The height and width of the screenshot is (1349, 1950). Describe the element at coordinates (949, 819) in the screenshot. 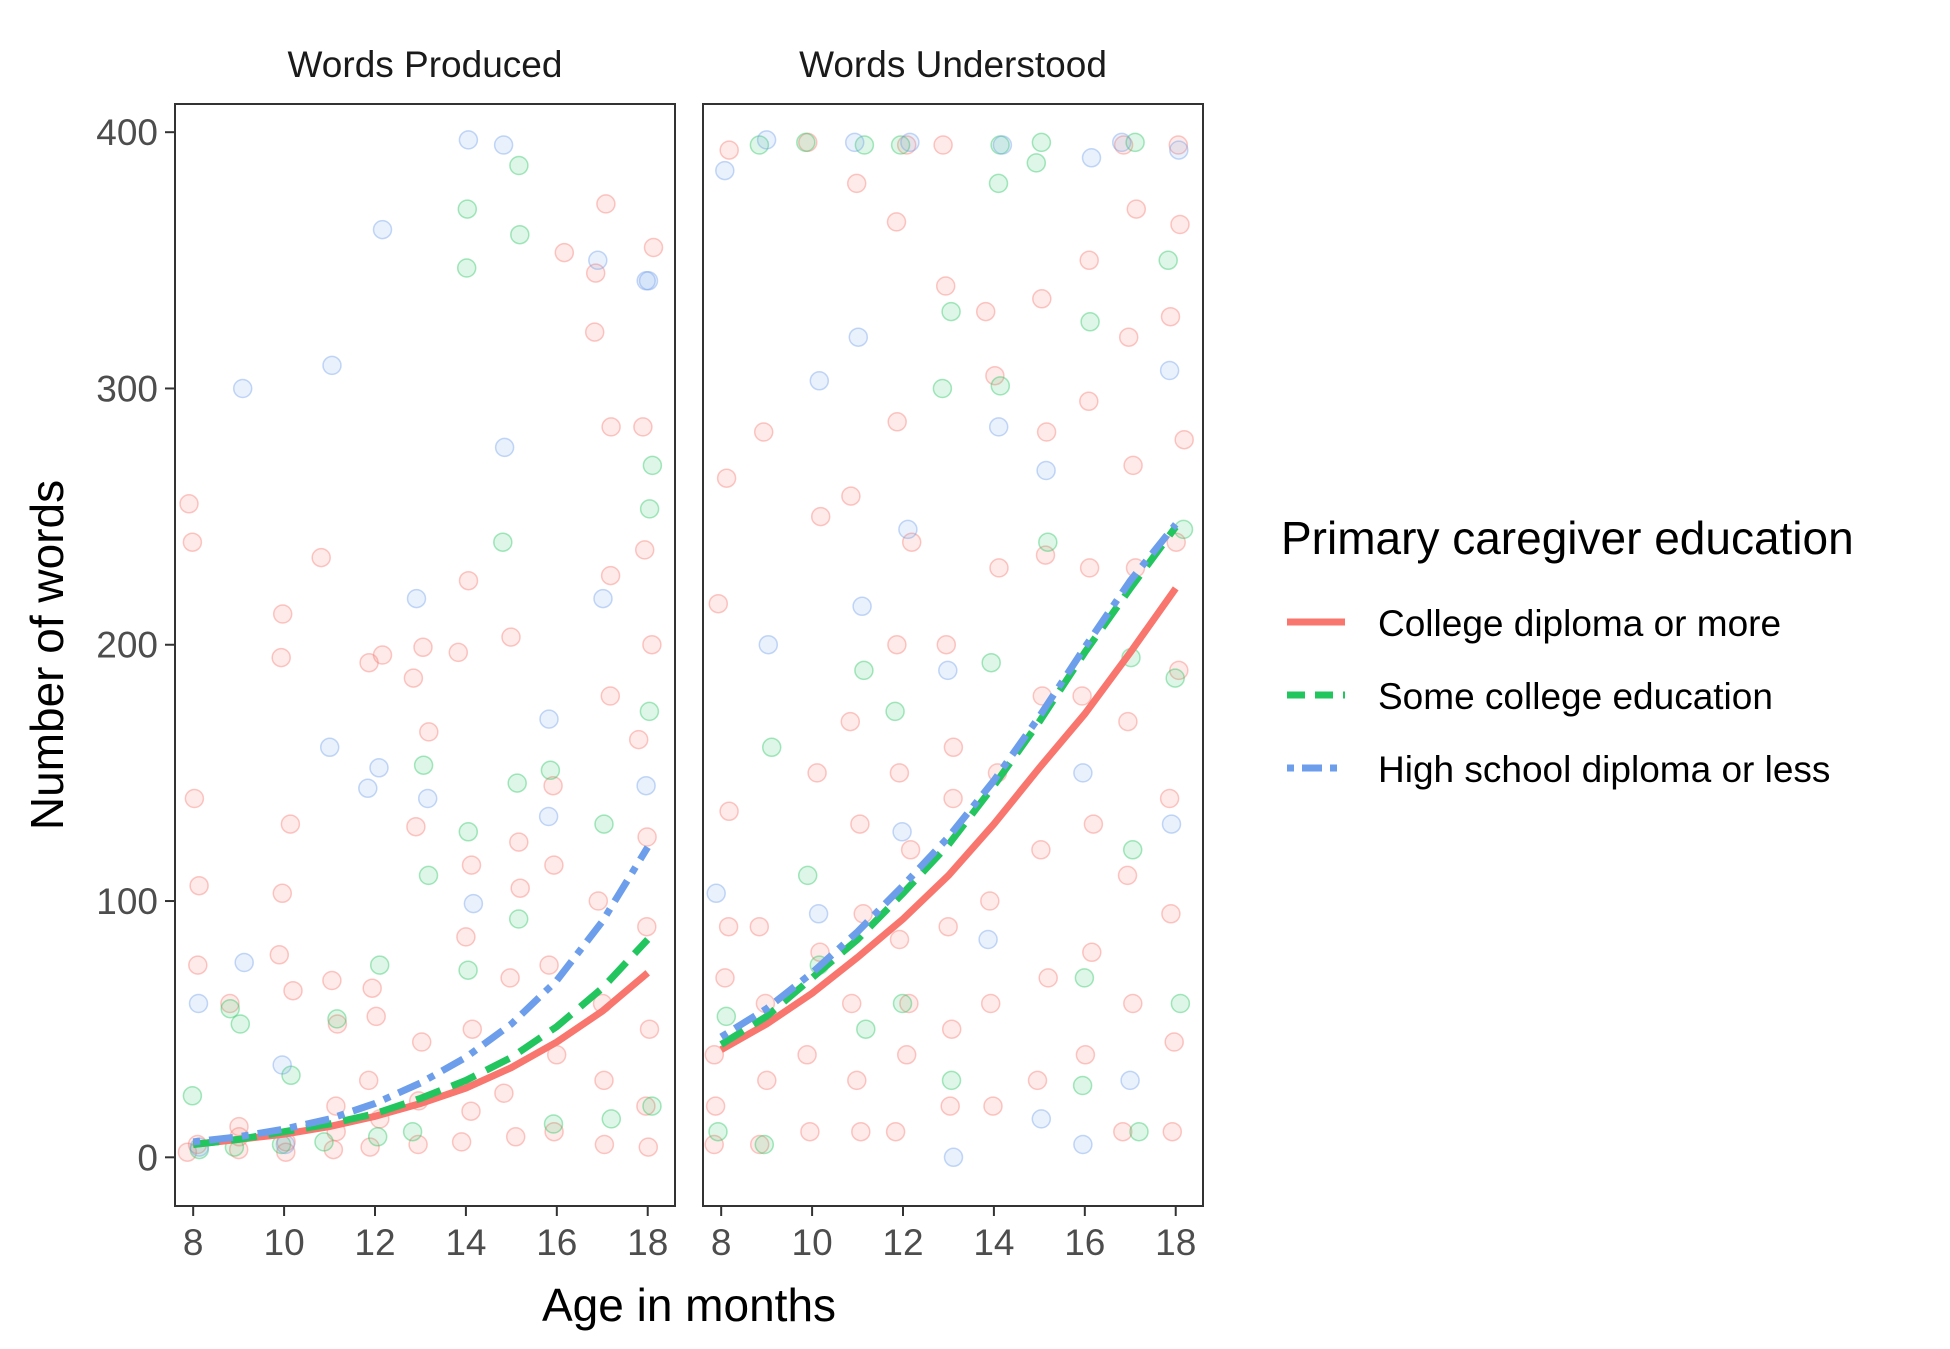

I see `fit-line-college` at that location.